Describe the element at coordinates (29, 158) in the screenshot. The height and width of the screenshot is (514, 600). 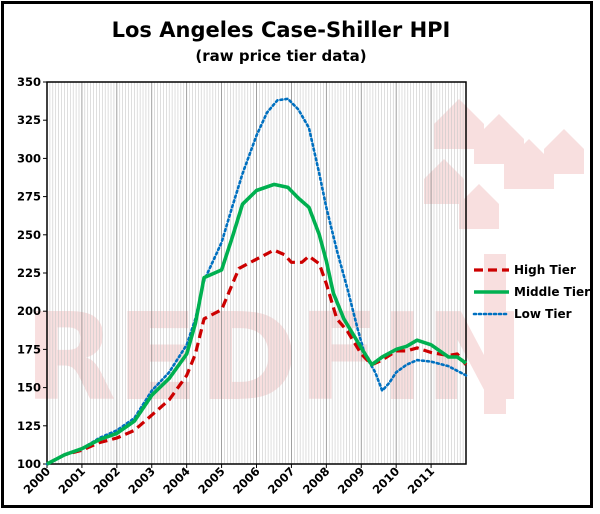
I see `y-tick-label: 300` at that location.